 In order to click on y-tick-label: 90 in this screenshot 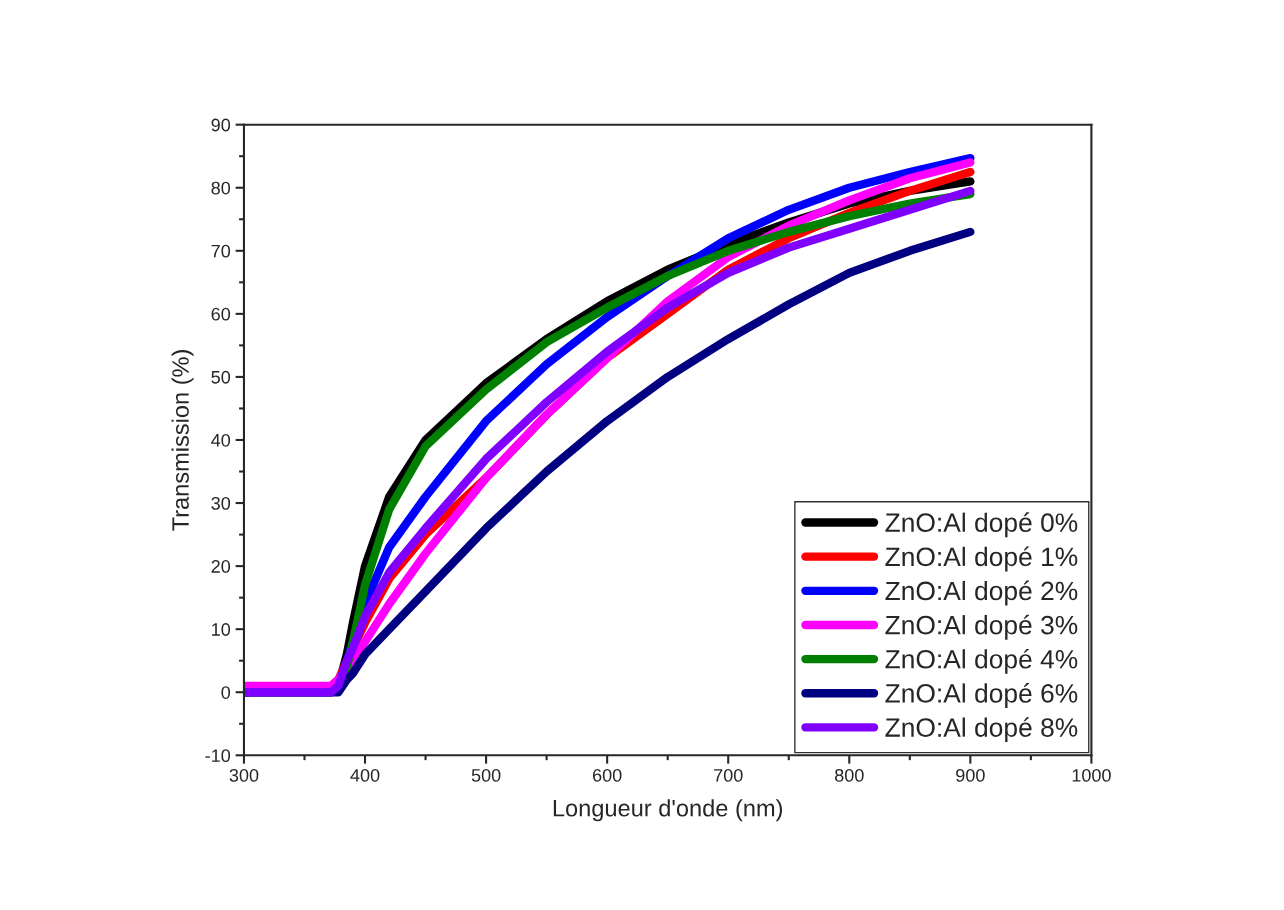, I will do `click(221, 125)`.